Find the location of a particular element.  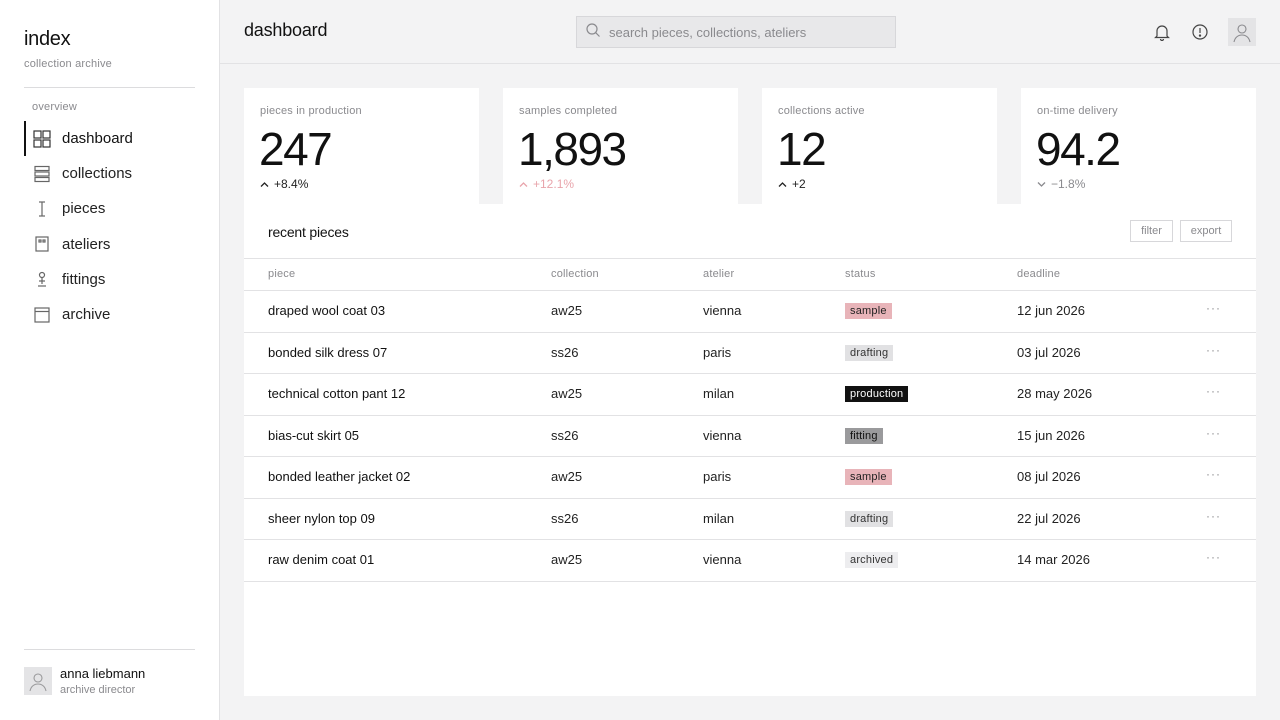

cell-piece: sheer nylon top 09 is located at coordinates (321, 518).